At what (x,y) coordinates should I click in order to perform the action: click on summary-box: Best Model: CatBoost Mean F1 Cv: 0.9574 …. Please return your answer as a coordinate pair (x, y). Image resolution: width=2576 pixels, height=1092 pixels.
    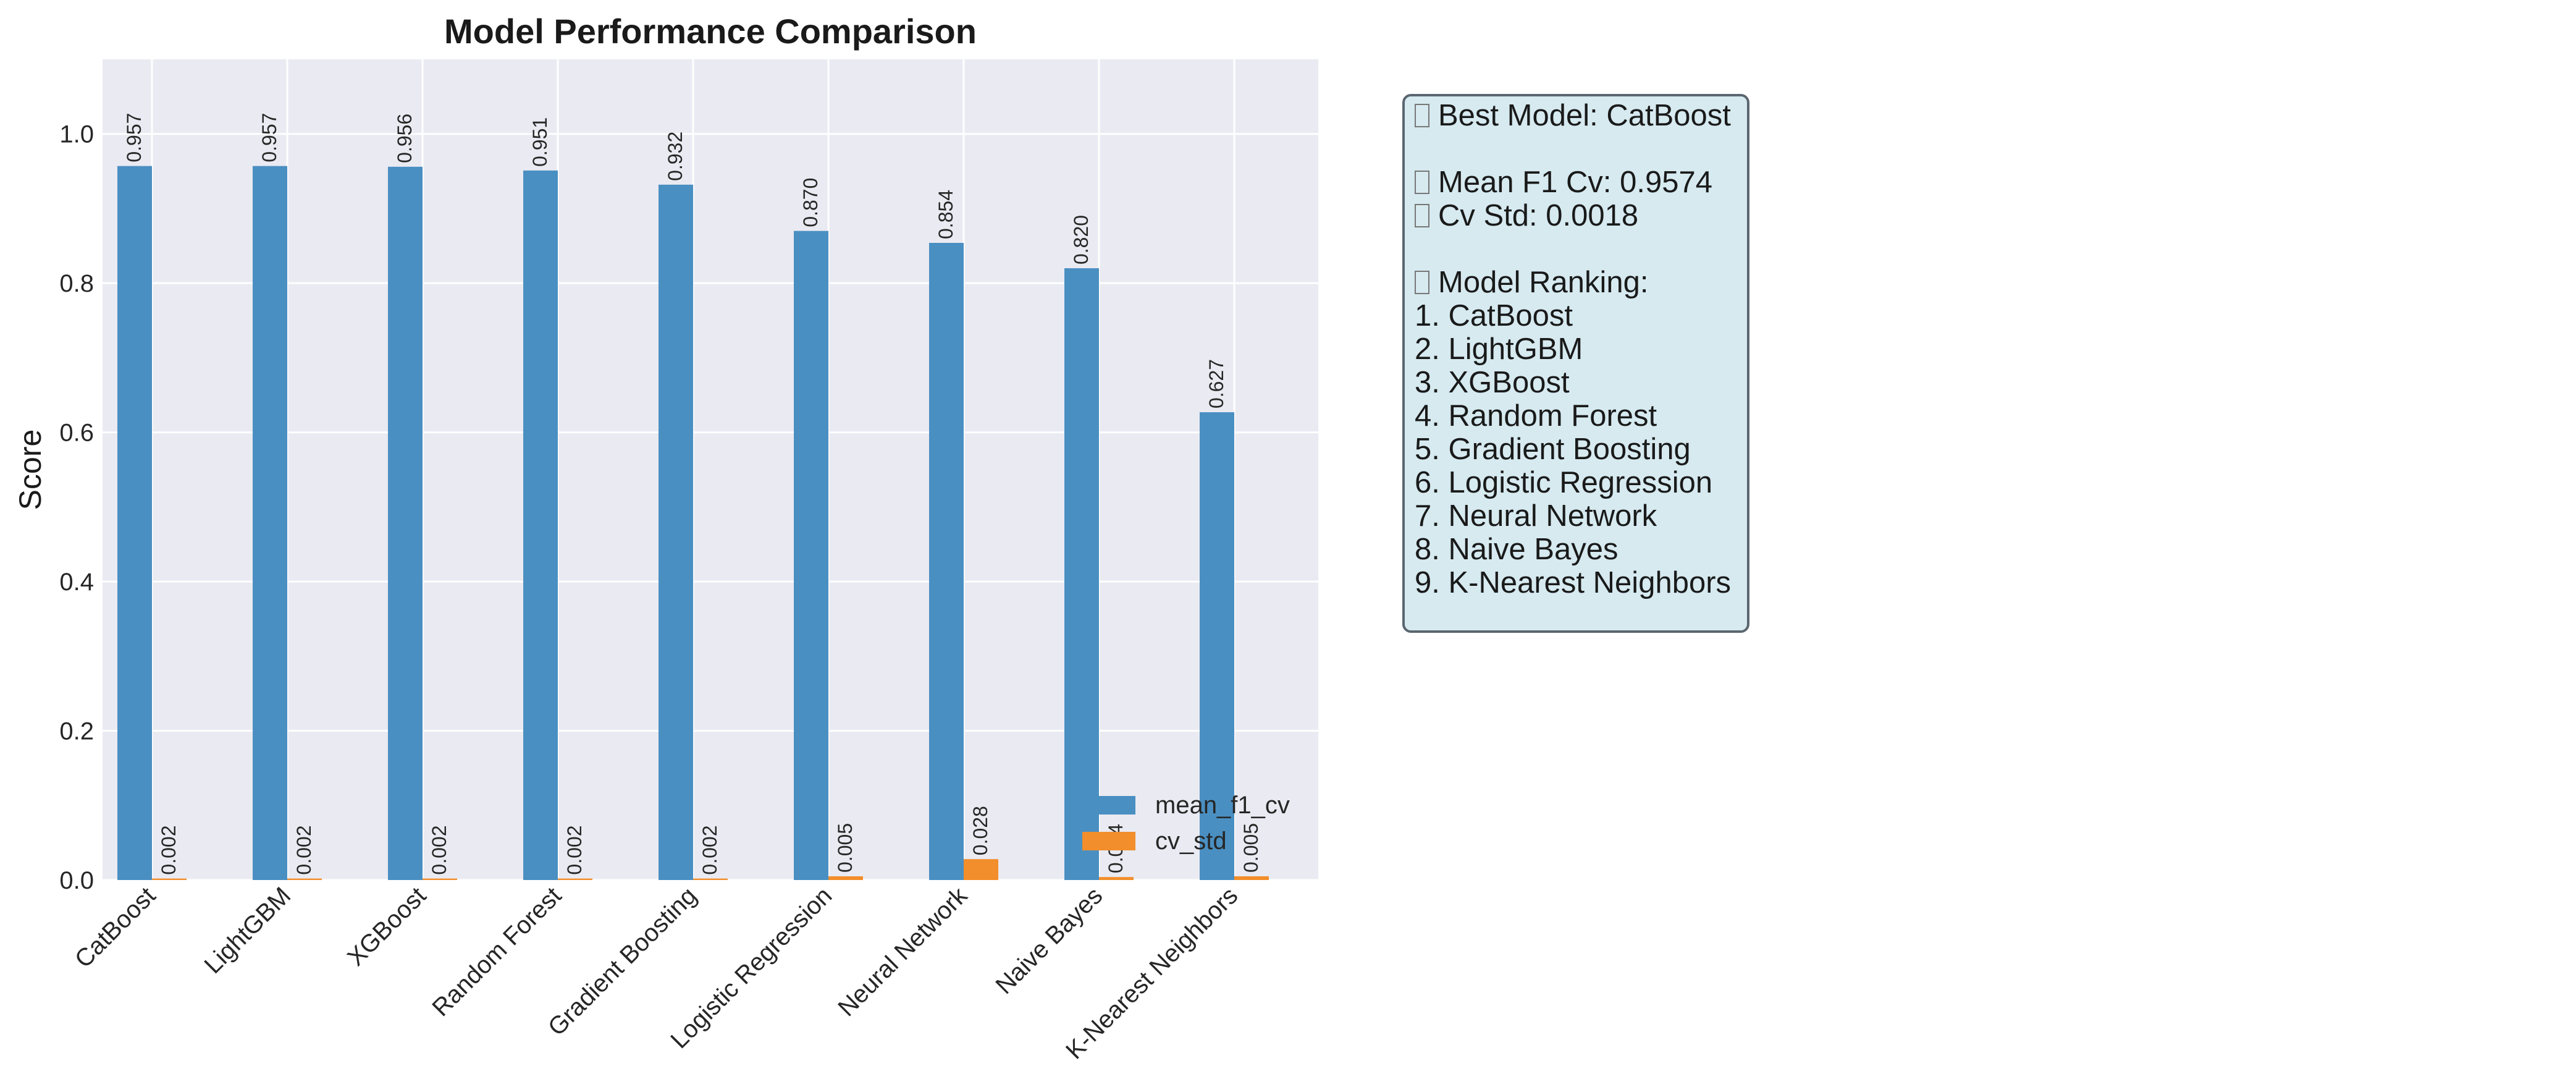
    Looking at the image, I should click on (1575, 363).